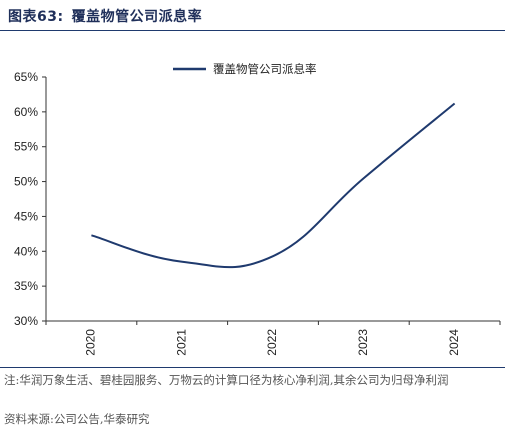 The height and width of the screenshot is (432, 505). Describe the element at coordinates (137, 17) in the screenshot. I see `figure-title-text: 覆盖物管公司派息率` at that location.